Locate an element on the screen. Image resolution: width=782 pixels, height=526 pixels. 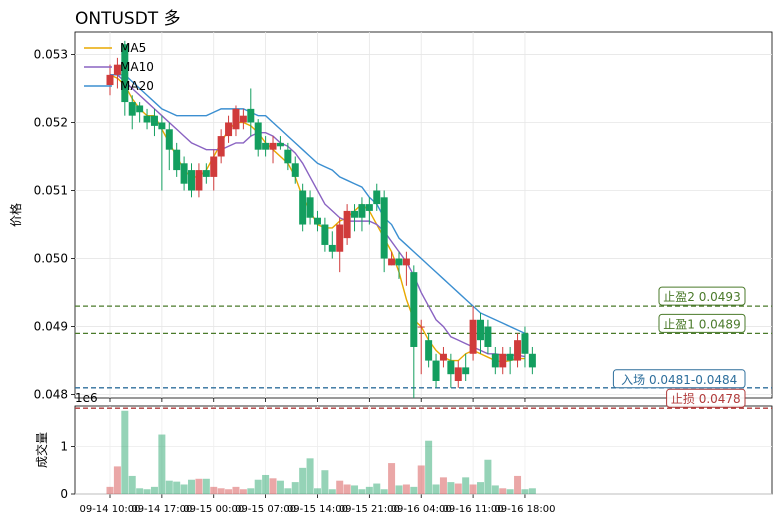
x-tick-label: 09-15 07:00 is located at coordinates (265, 509).